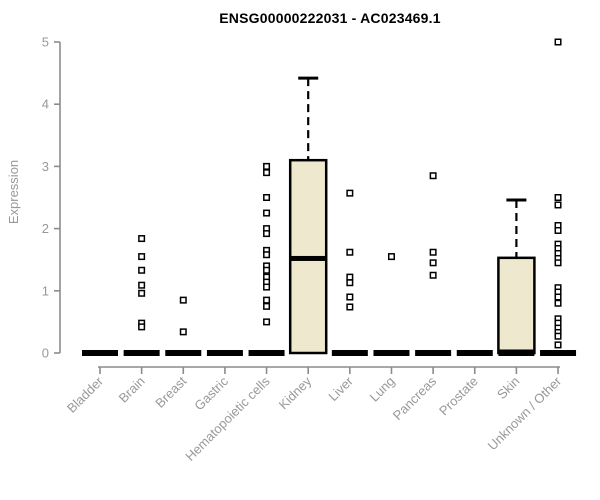 This screenshot has width=600, height=500. I want to click on x-tick-label: Brain, so click(132, 390).